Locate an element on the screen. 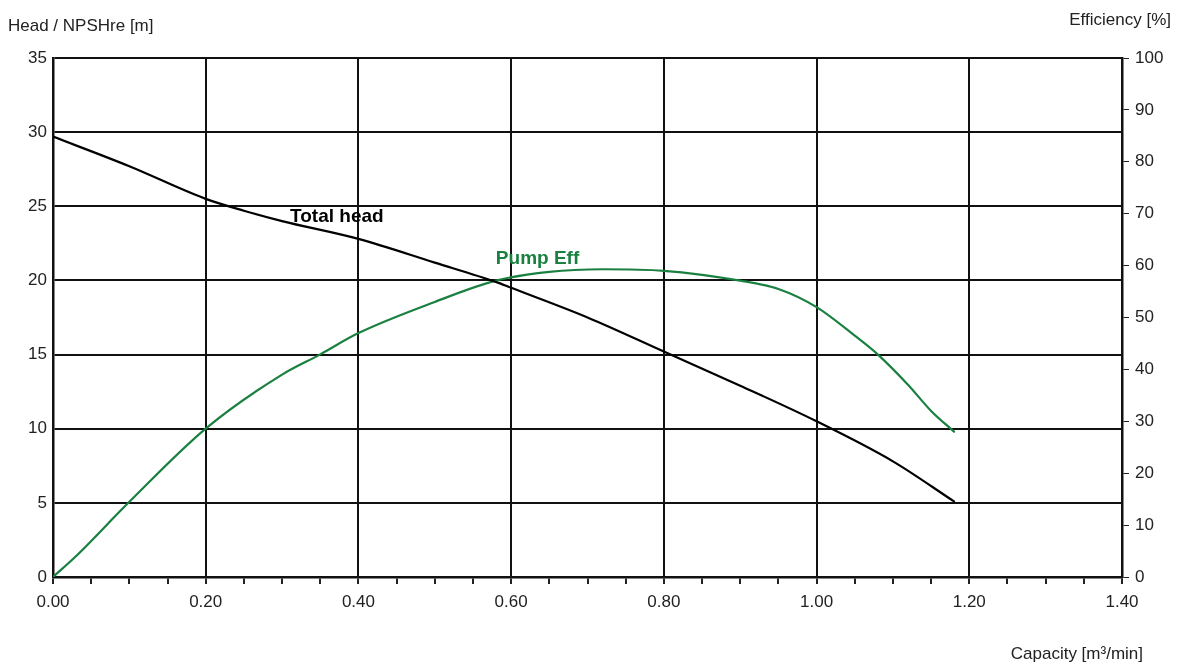  y-tick-label: 20 is located at coordinates (37, 280).